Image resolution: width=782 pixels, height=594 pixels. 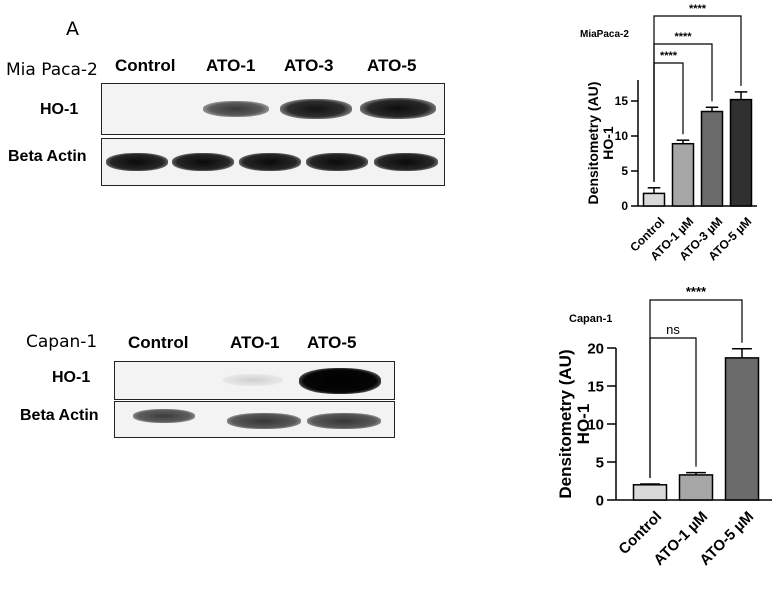 I want to click on mia-ytick-label-1: 5, so click(x=624, y=171).